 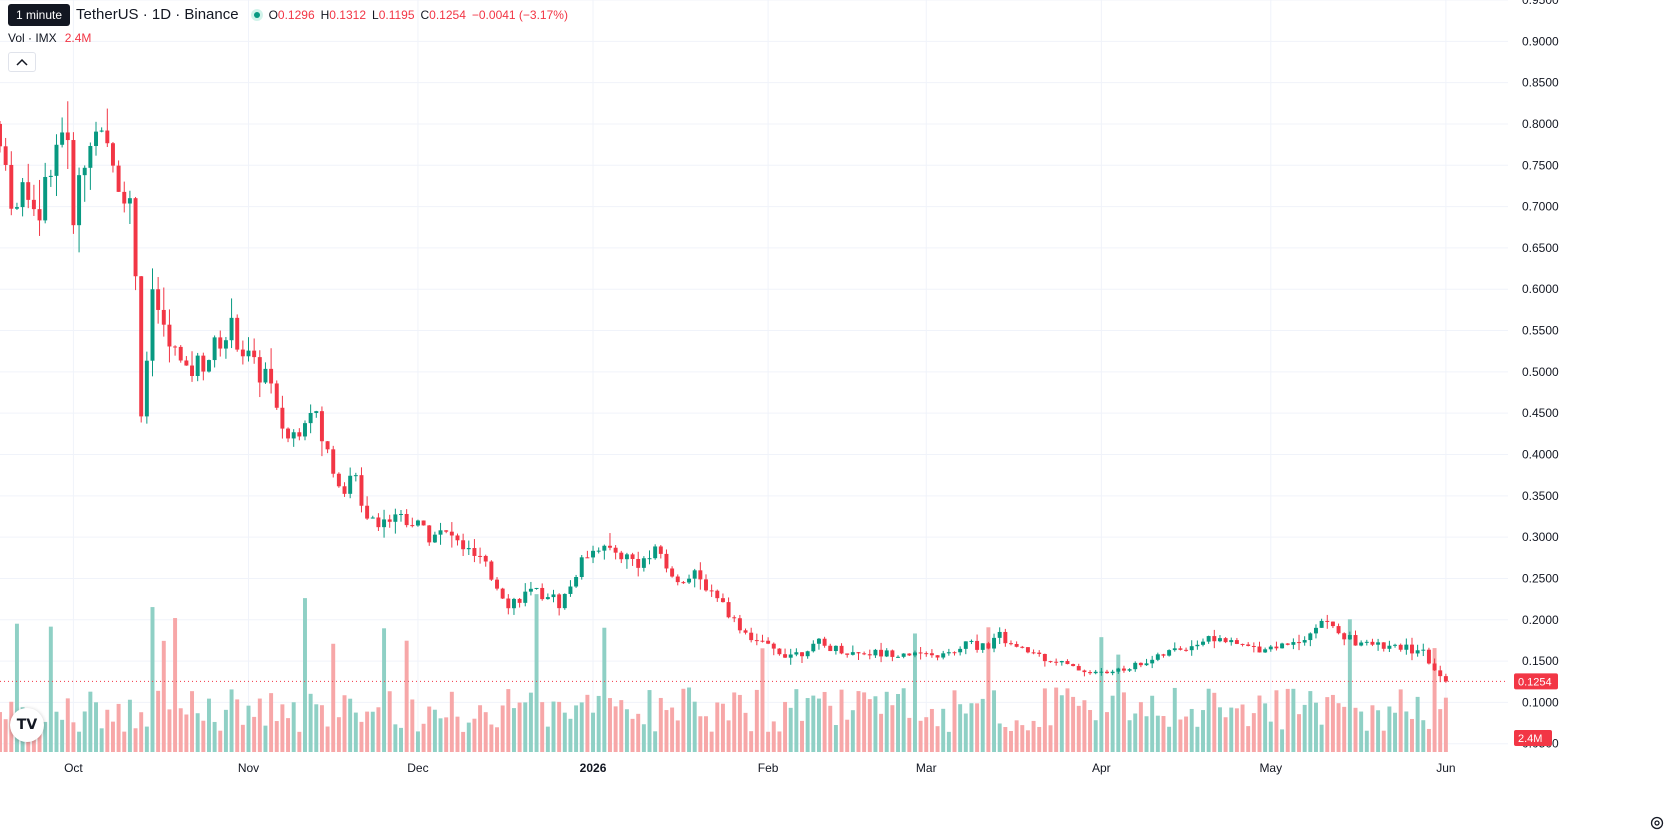 What do you see at coordinates (157, 14) in the screenshot?
I see `symbol-title: TetherUS · 1D · Binance` at bounding box center [157, 14].